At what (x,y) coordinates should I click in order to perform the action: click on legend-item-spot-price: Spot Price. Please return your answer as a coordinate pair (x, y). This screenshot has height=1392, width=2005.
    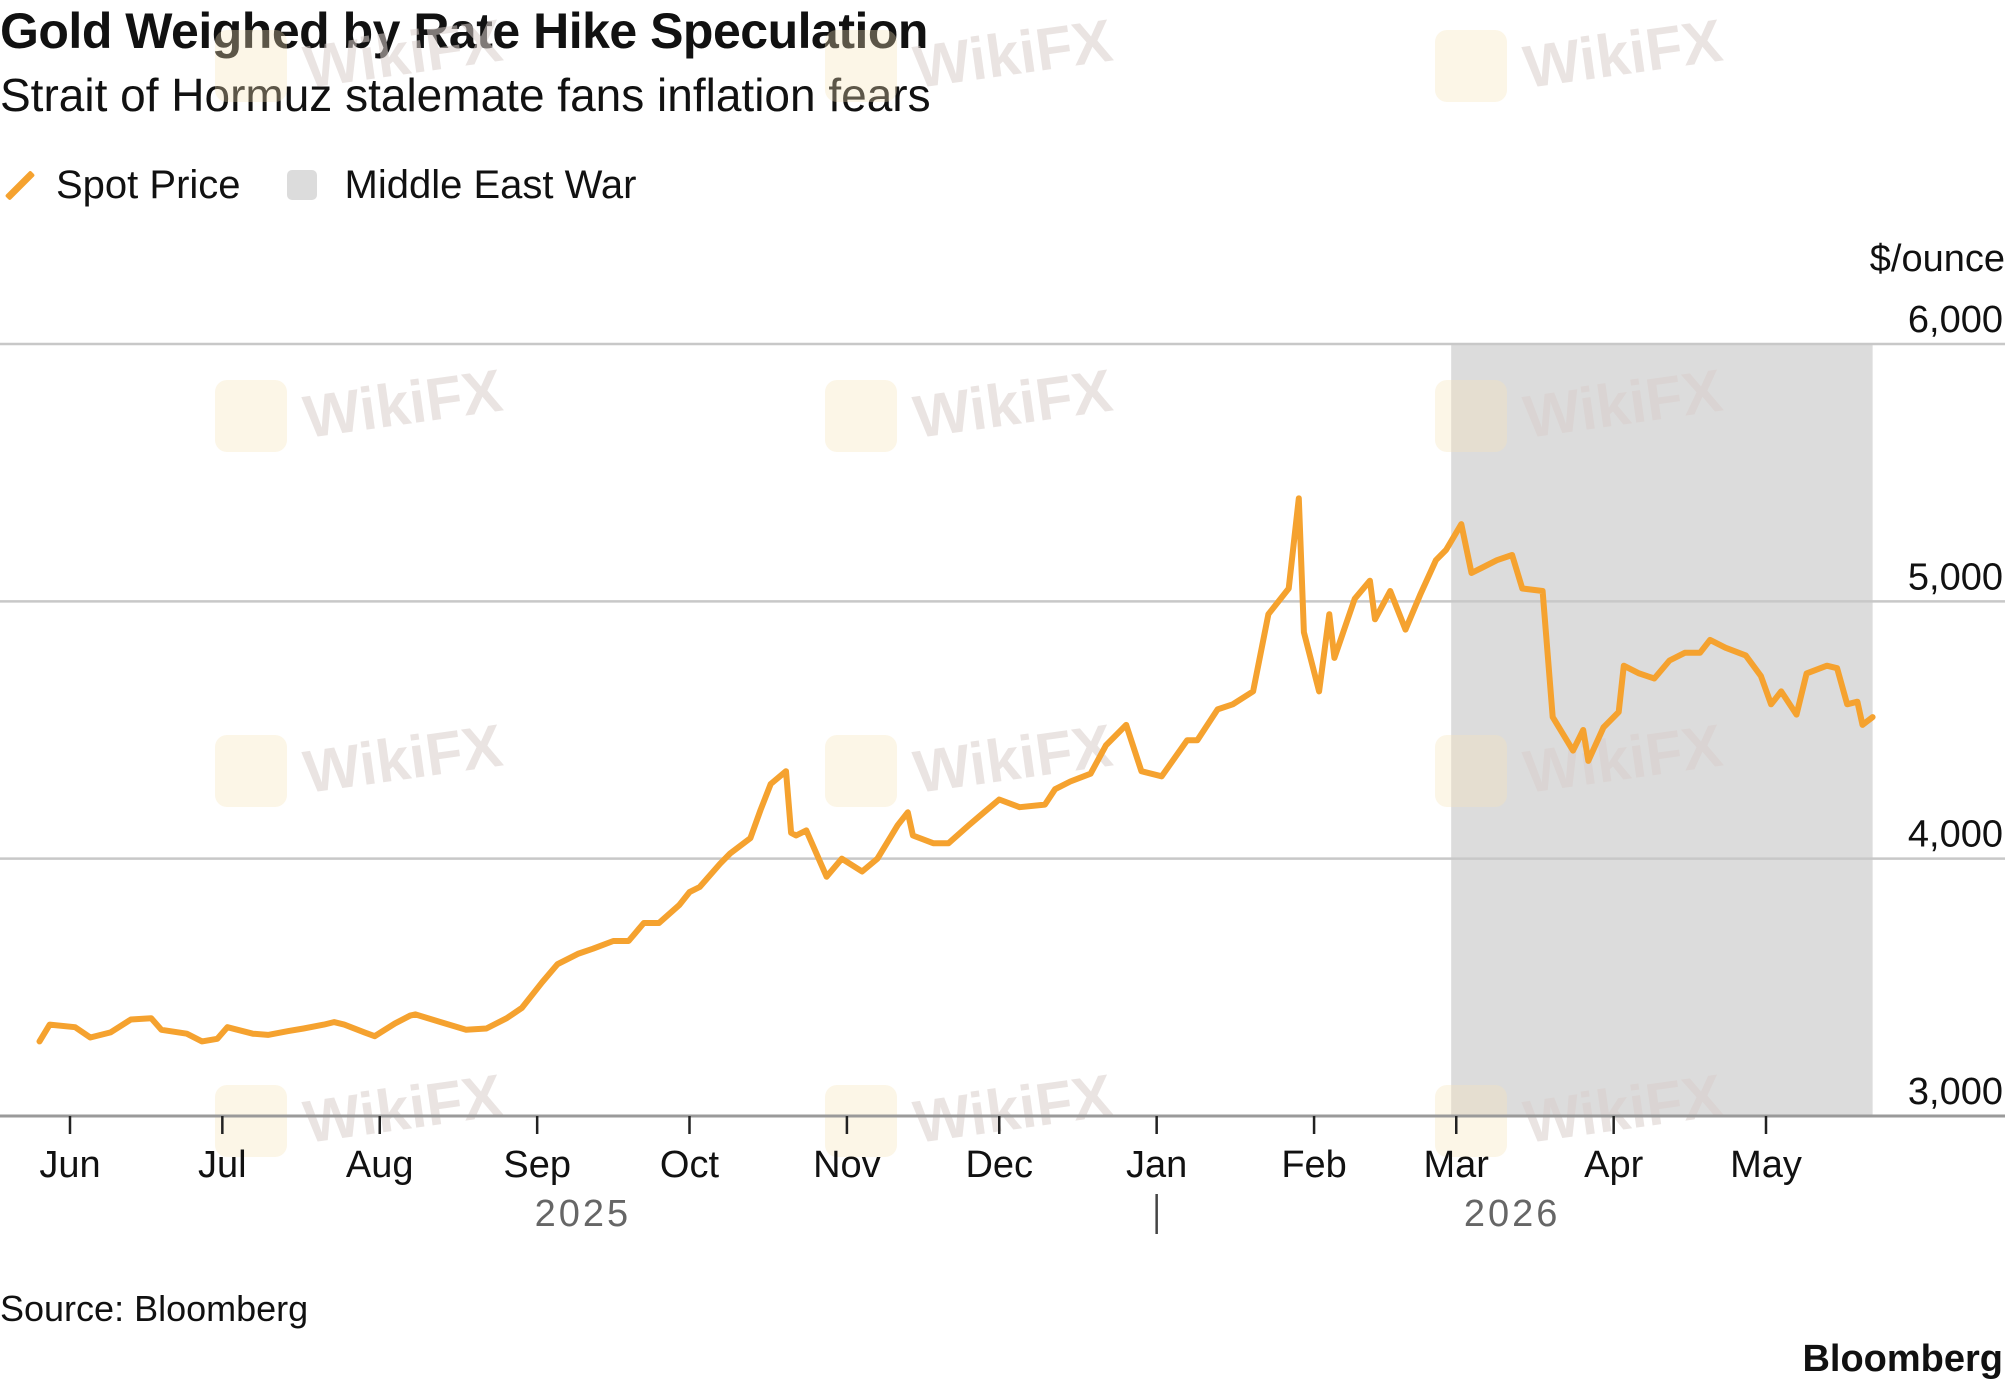
    Looking at the image, I should click on (120, 185).